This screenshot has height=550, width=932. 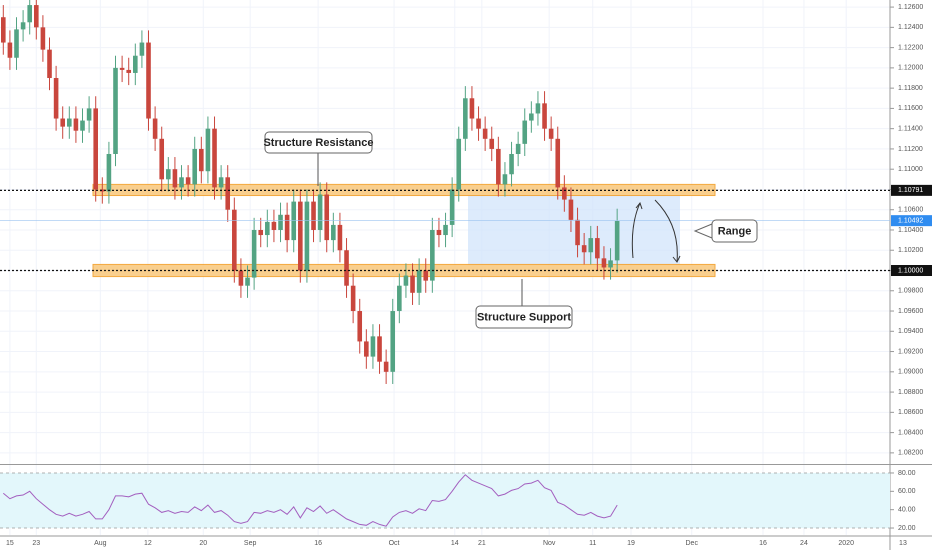 I want to click on y-tick-label: 1.11600, so click(x=910, y=108).